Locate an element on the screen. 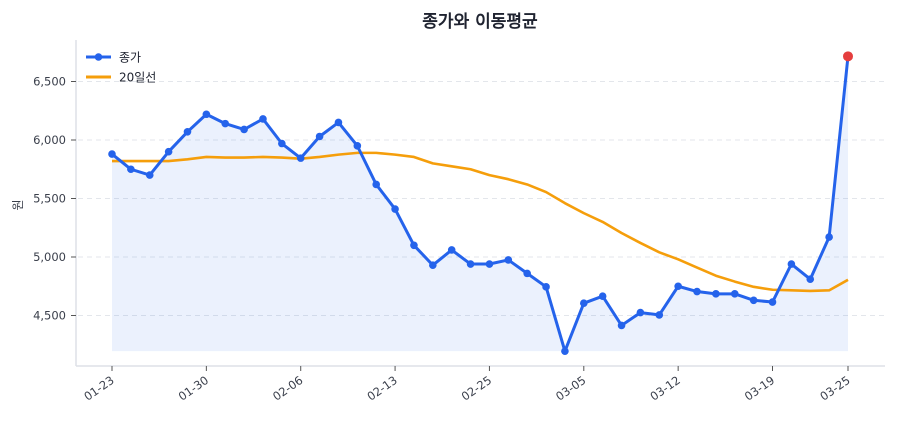  x-tick-label: 03-19 is located at coordinates (759, 388).